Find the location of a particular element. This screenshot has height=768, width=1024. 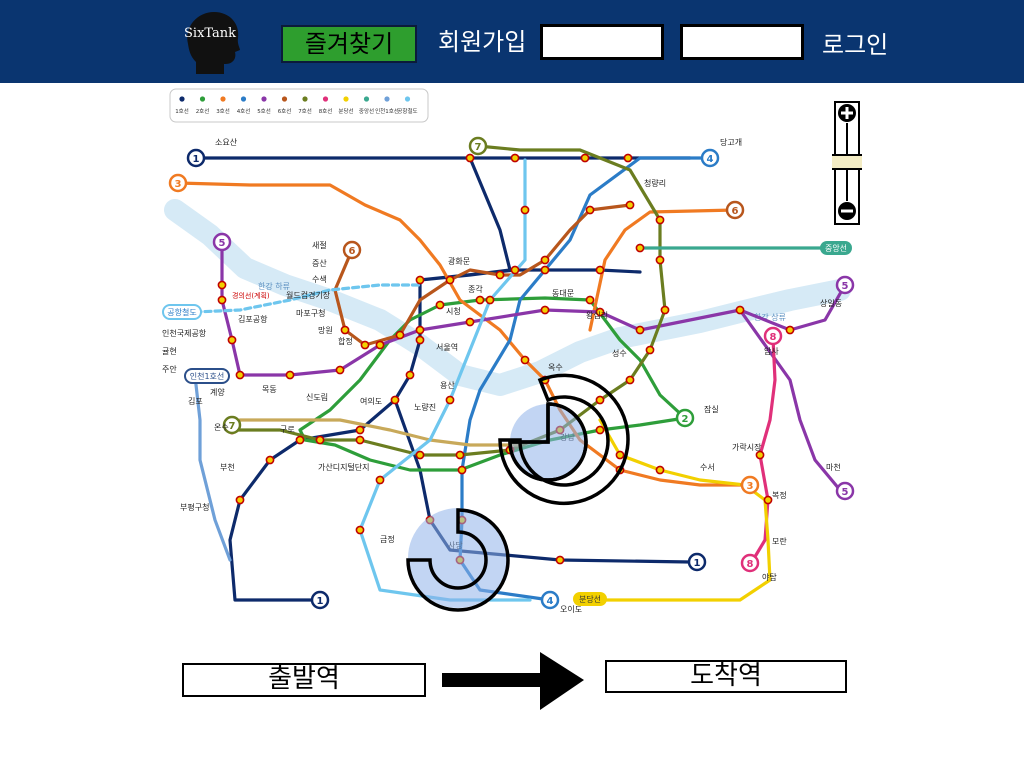

station-label: 귤현 is located at coordinates (169, 351).